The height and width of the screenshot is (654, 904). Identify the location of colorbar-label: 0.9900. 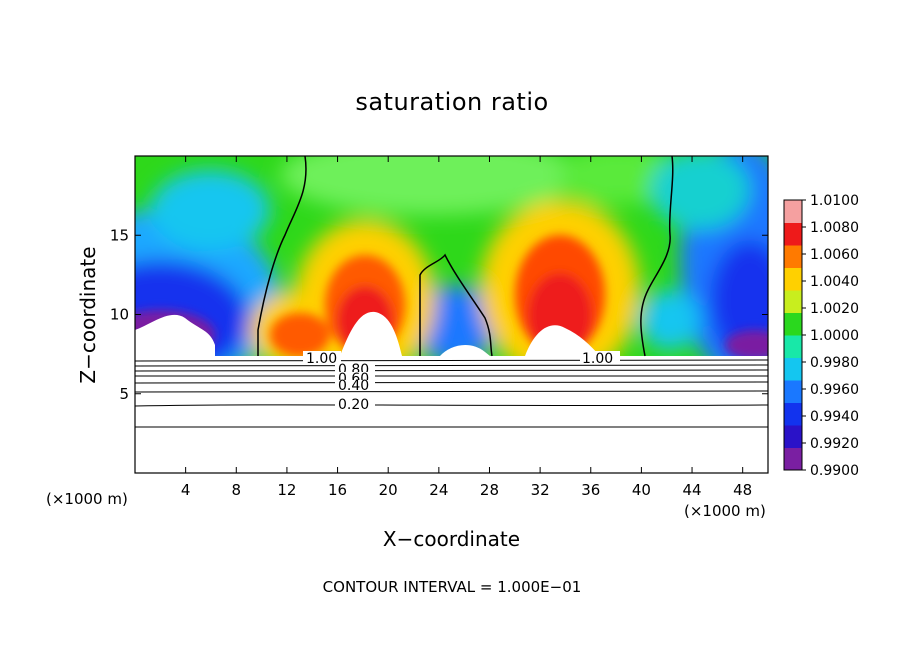
(834, 471).